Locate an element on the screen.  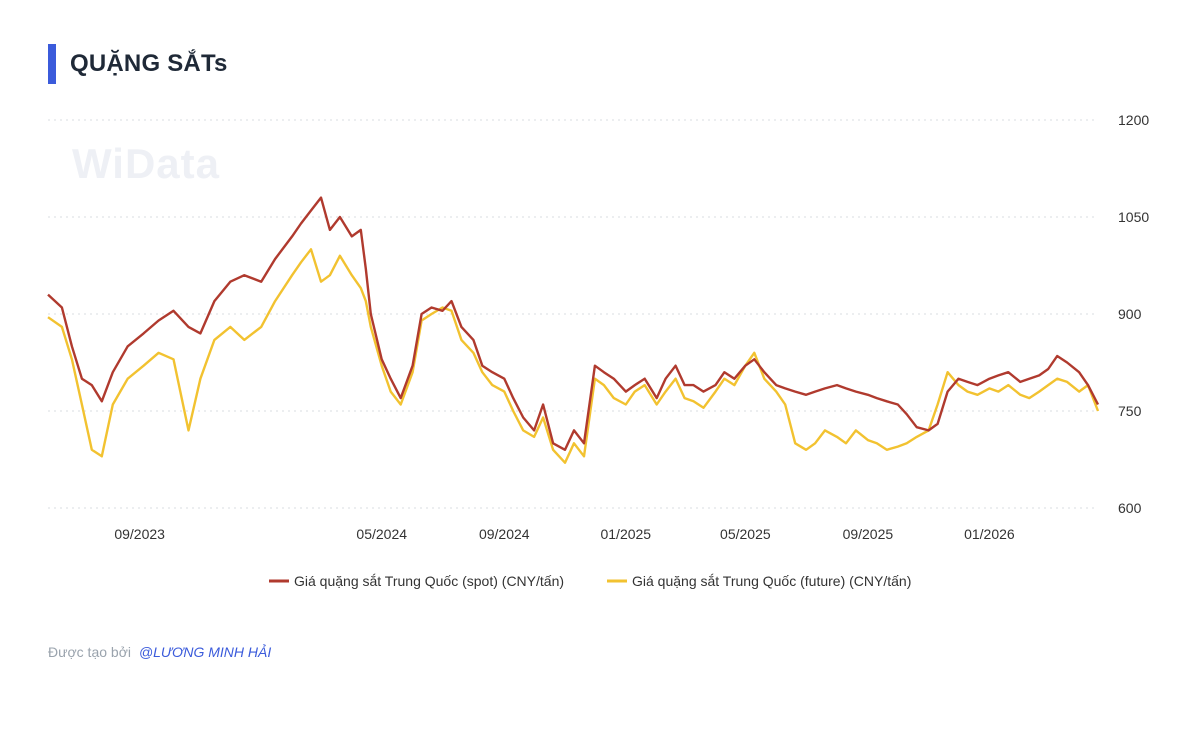
watermark-logo: WiData is located at coordinates (146, 163).